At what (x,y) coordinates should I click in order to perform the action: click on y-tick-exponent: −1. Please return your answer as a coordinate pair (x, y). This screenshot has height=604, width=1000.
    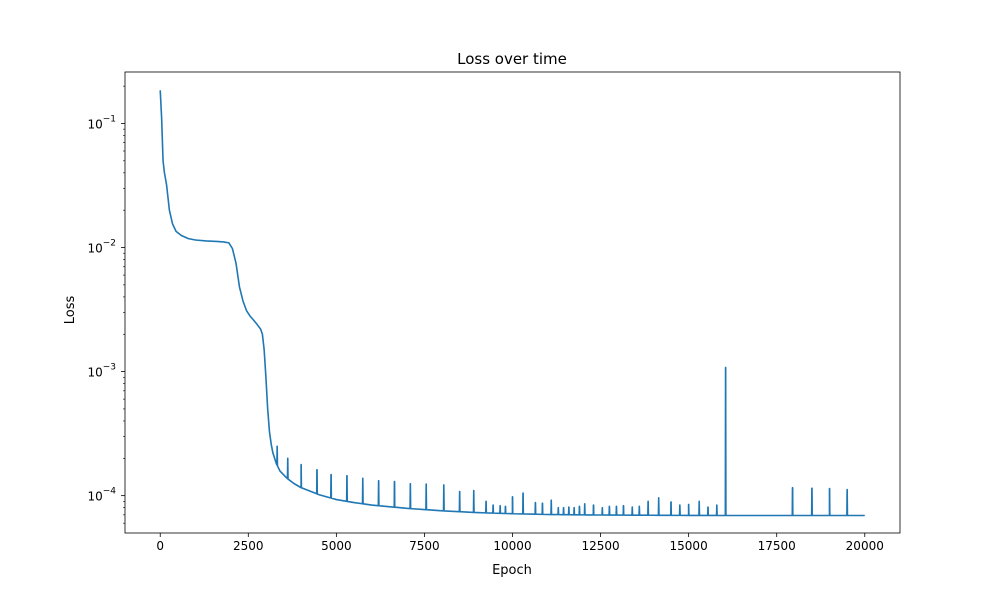
    Looking at the image, I should click on (109, 119).